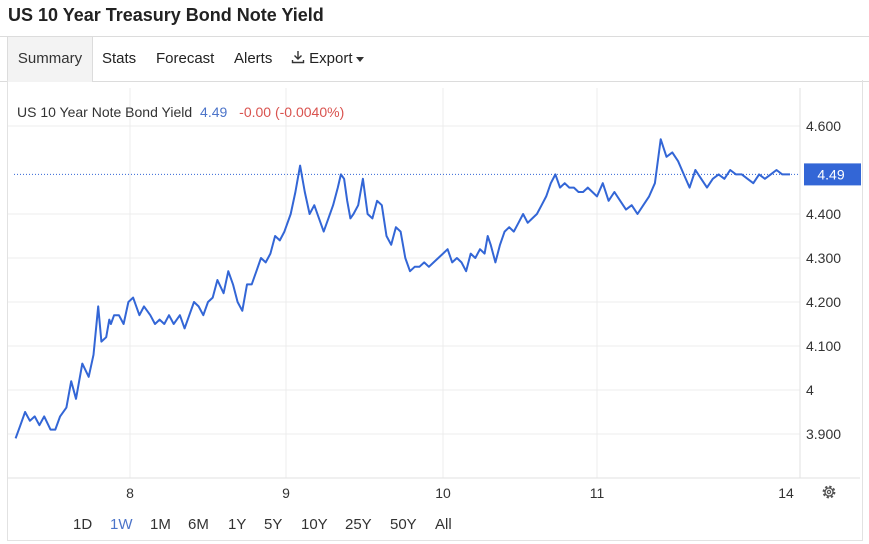  I want to click on range-1w: 1W, so click(121, 524).